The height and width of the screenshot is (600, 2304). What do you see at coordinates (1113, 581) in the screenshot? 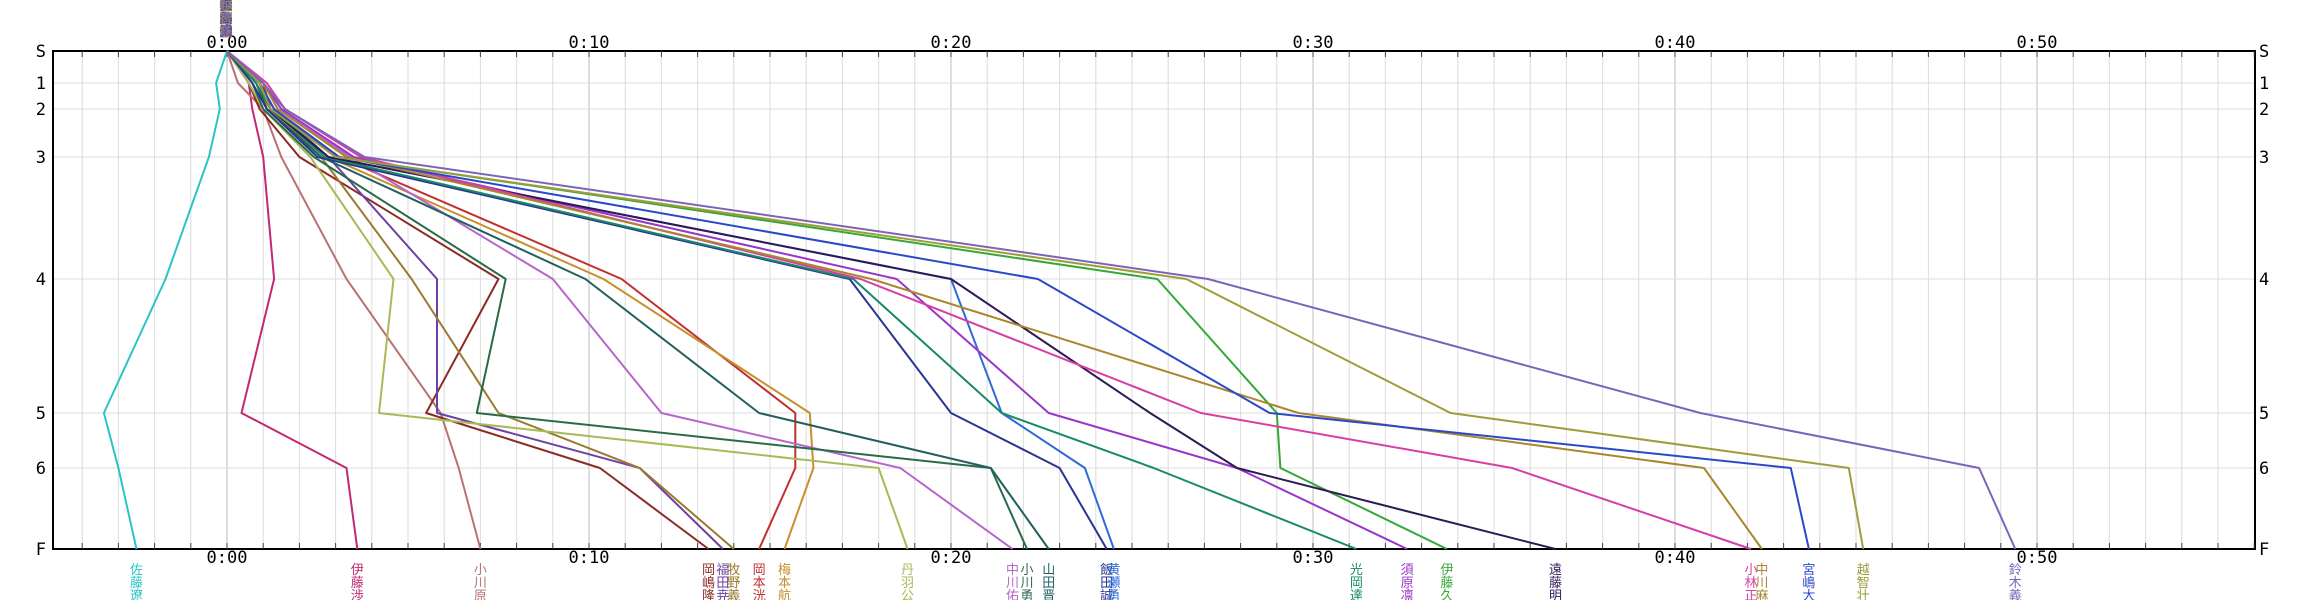
I see `runner-name-finish: 黄瀬勇` at bounding box center [1113, 581].